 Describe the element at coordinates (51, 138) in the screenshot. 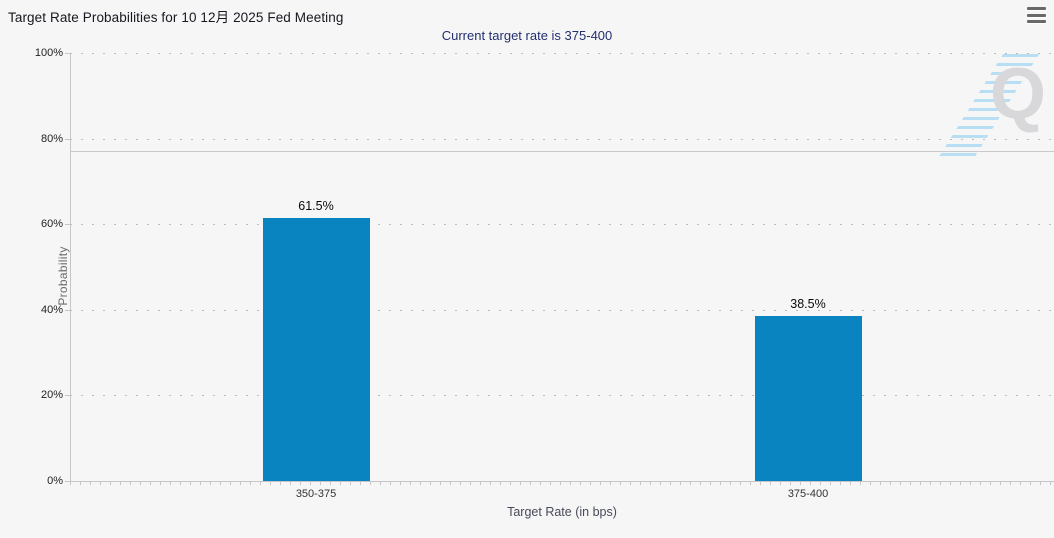

I see `y-tick-label: 80%` at that location.